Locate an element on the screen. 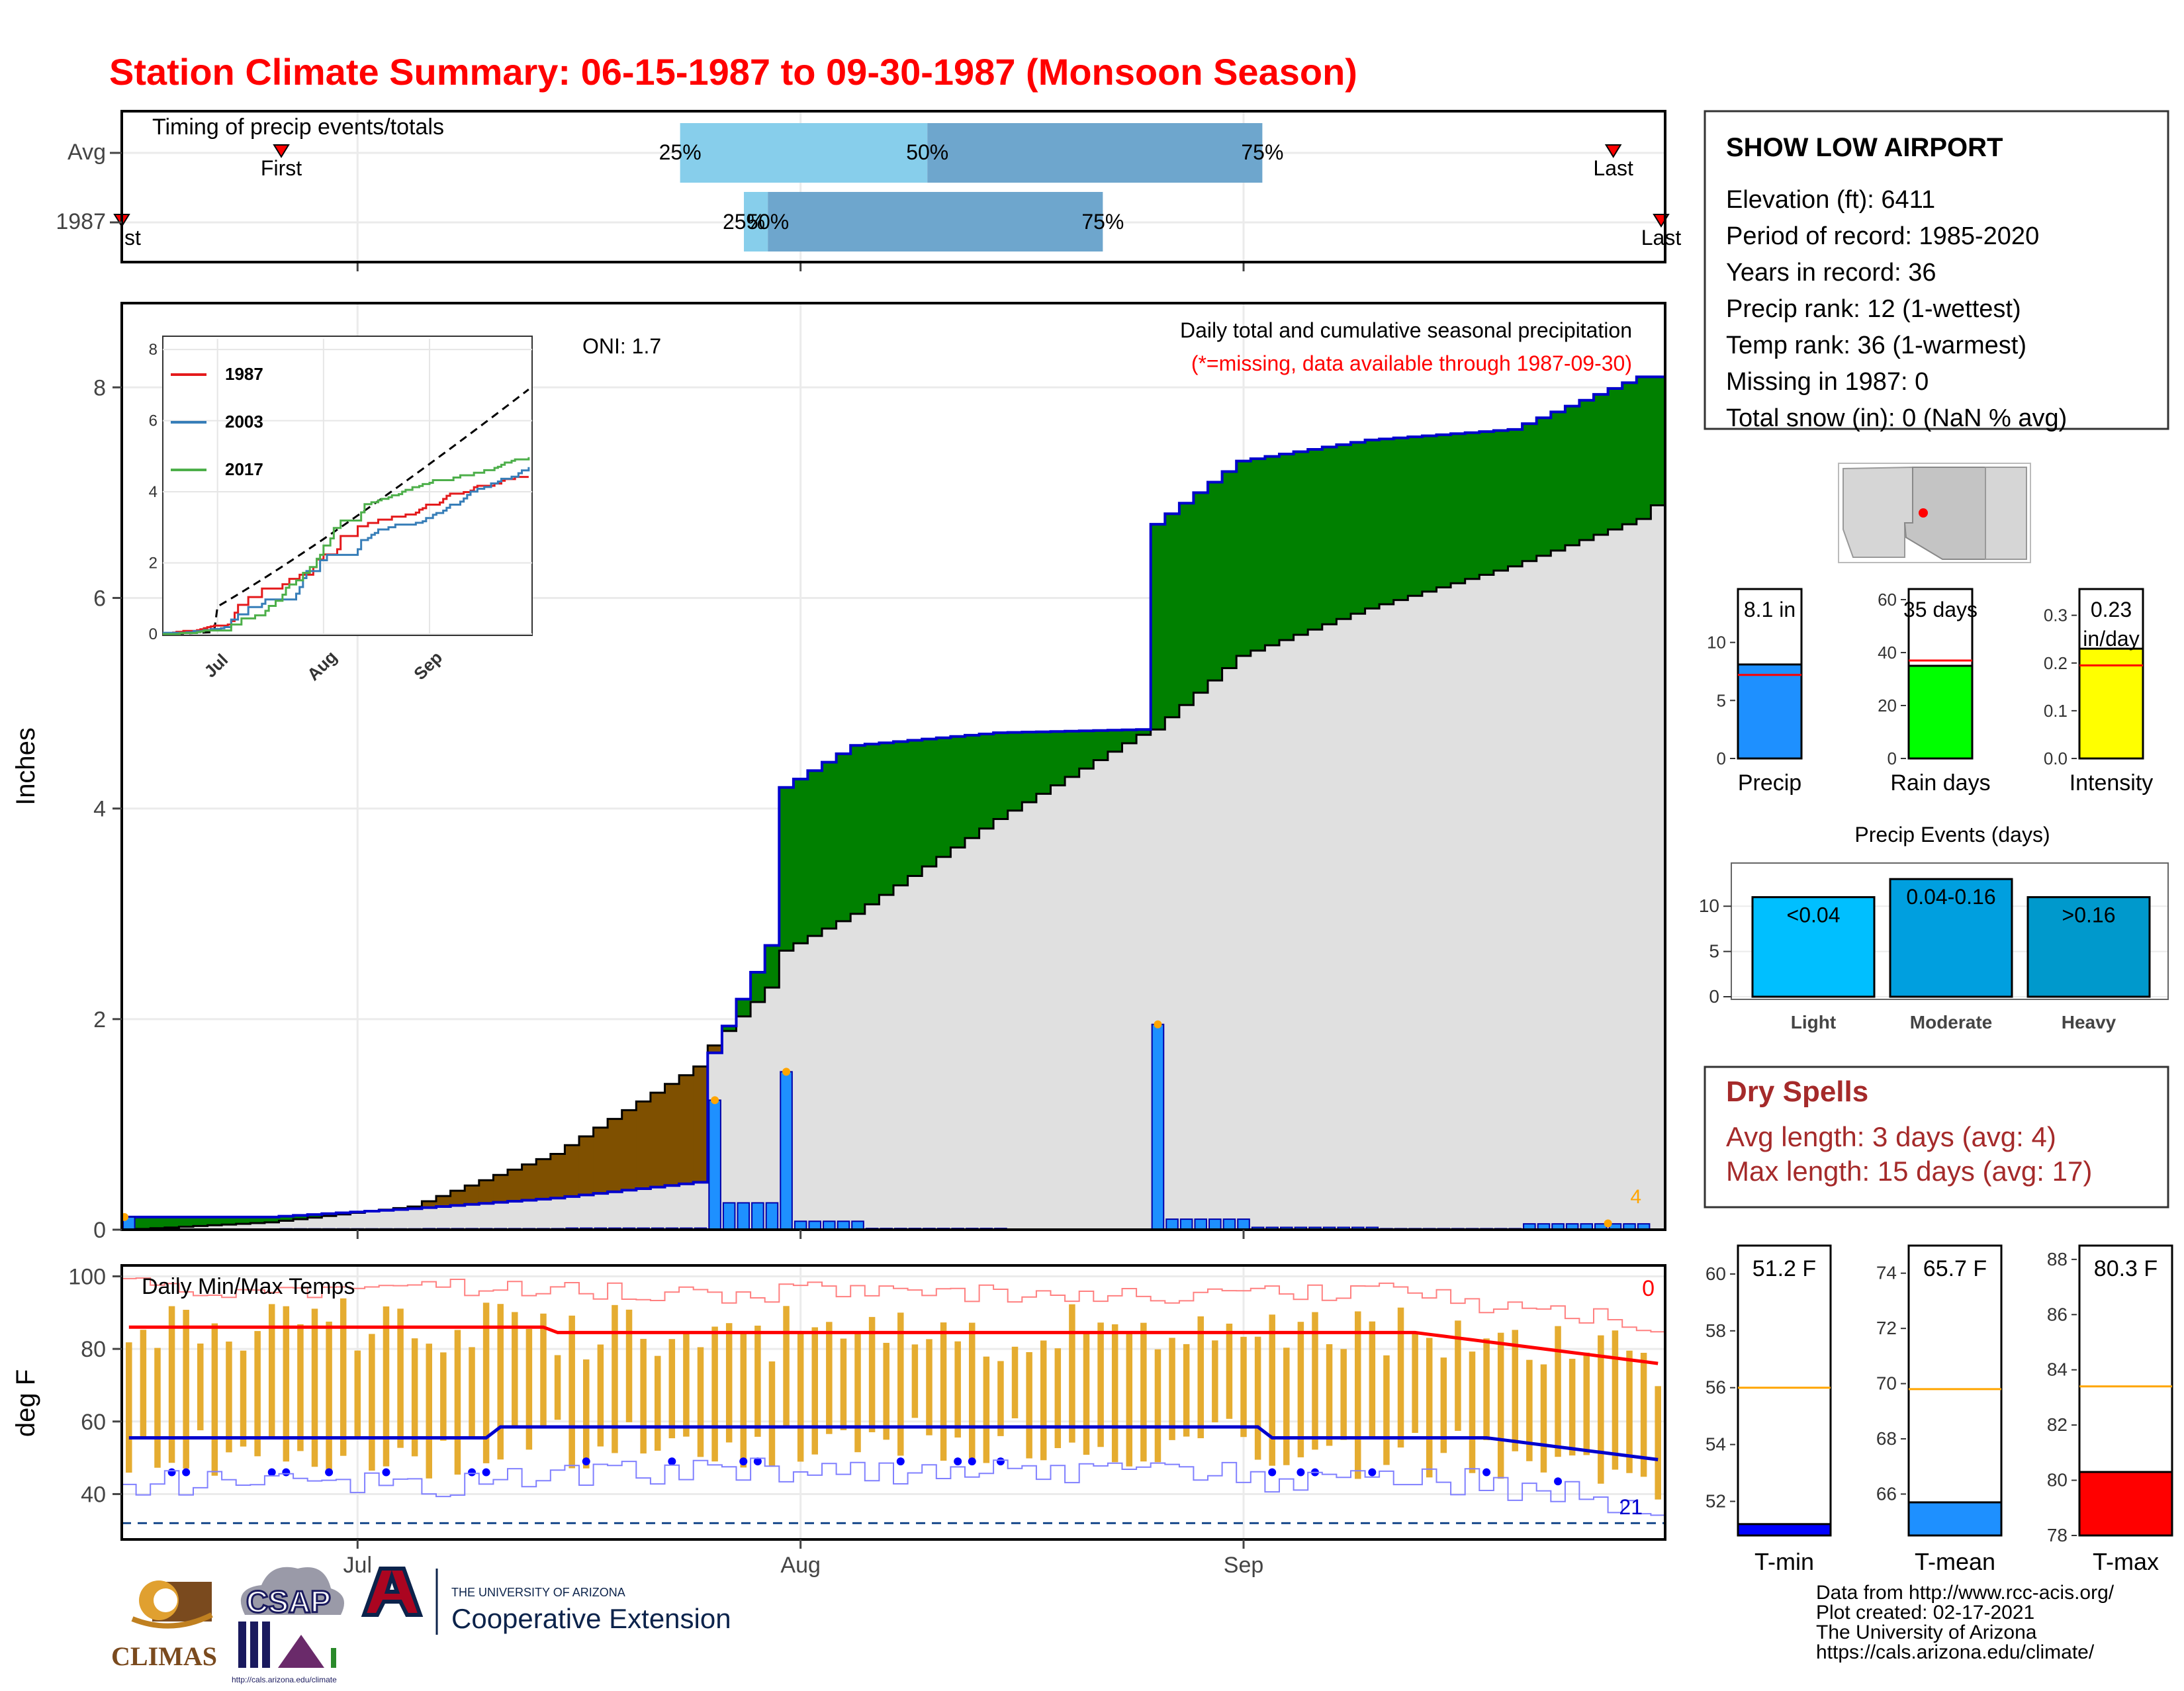  events-tick-label: 10 is located at coordinates (1709, 905).